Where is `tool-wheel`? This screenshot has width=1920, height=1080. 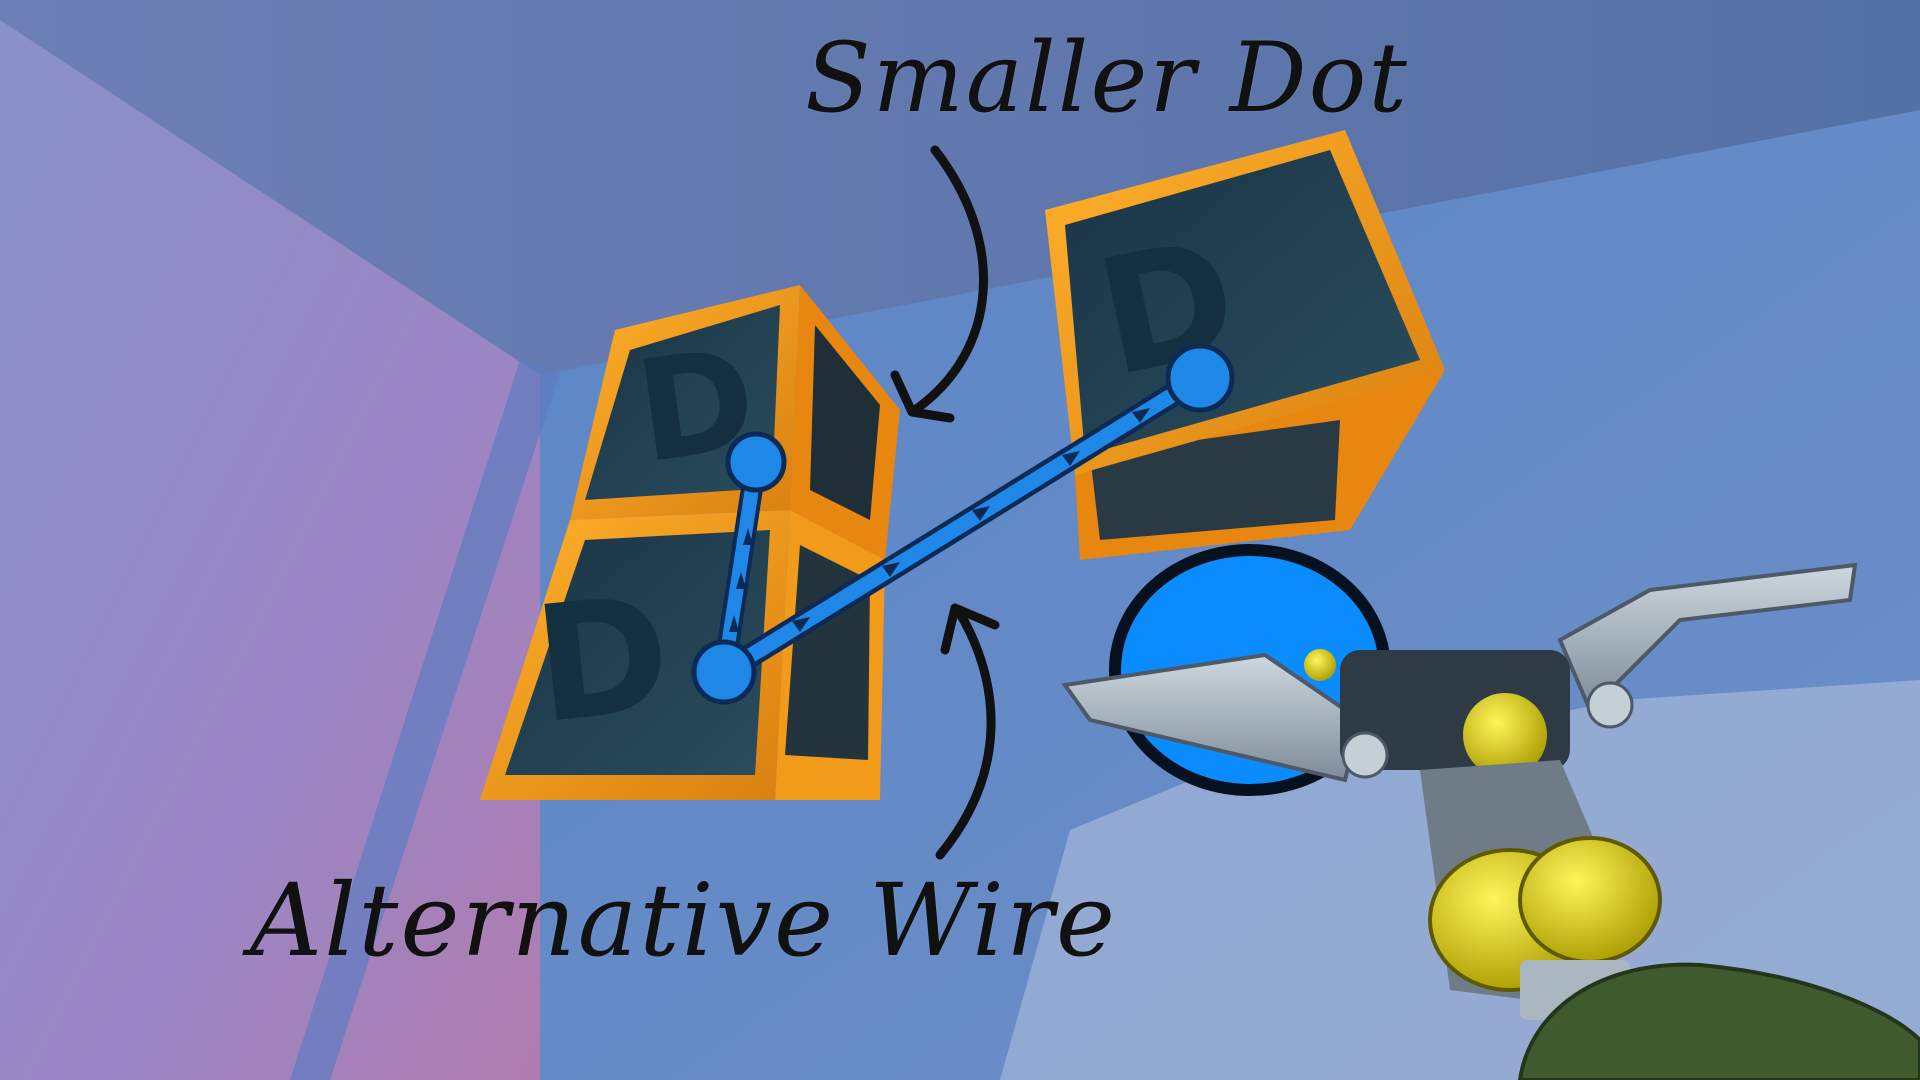
tool-wheel is located at coordinates (1590, 900).